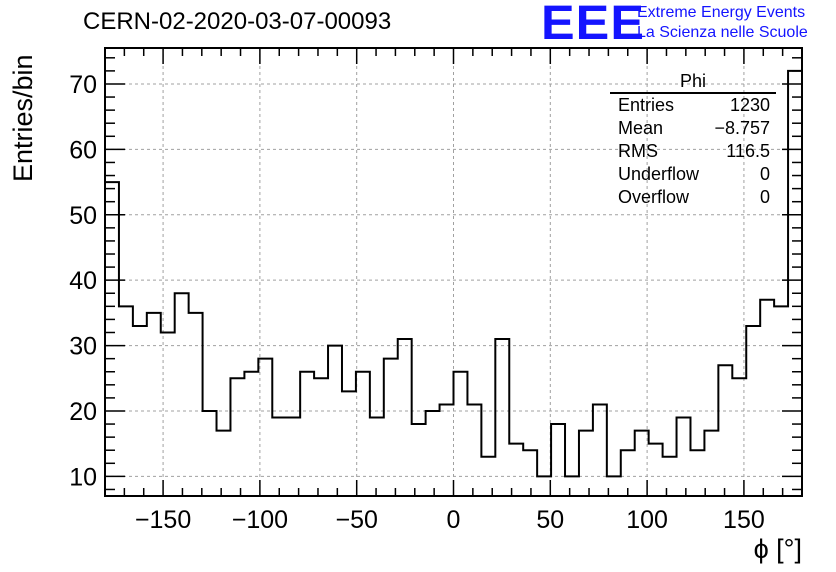  What do you see at coordinates (83, 150) in the screenshot?
I see `y-tick-label: 60` at bounding box center [83, 150].